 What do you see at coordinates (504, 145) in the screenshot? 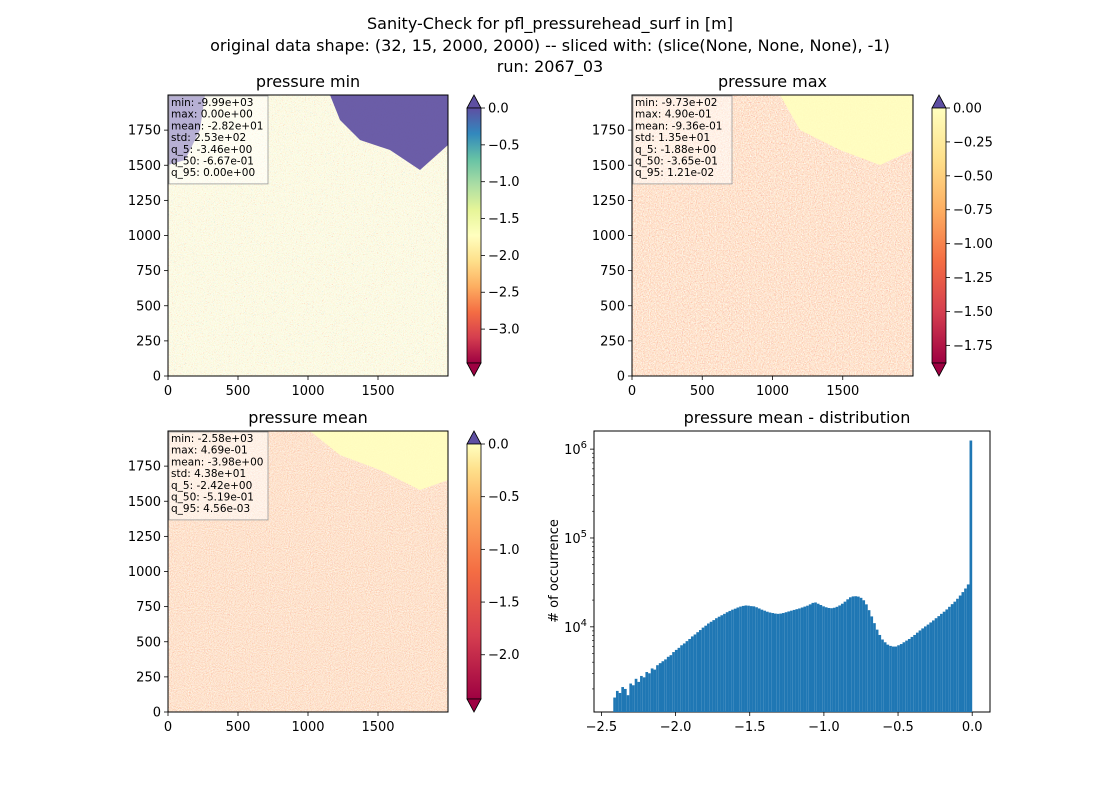
I see `colorbar-tick-label: −0.5` at bounding box center [504, 145].